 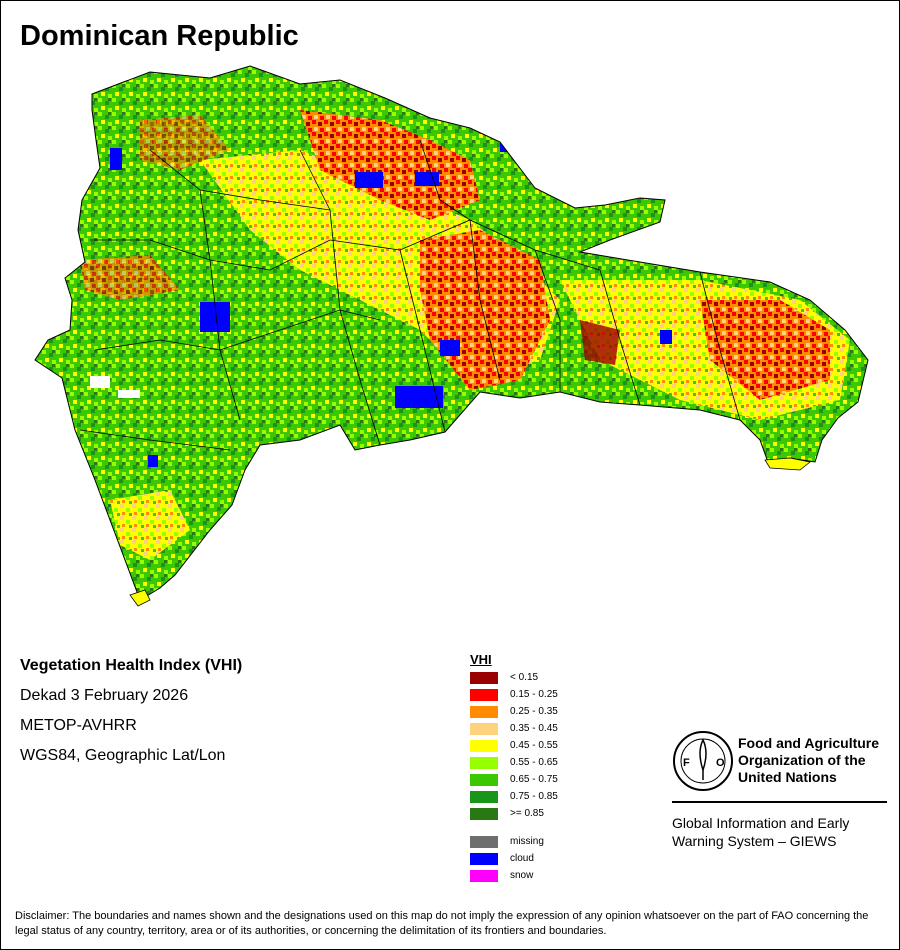 I want to click on fao-name-line: Food and Agriculture, so click(x=809, y=743).